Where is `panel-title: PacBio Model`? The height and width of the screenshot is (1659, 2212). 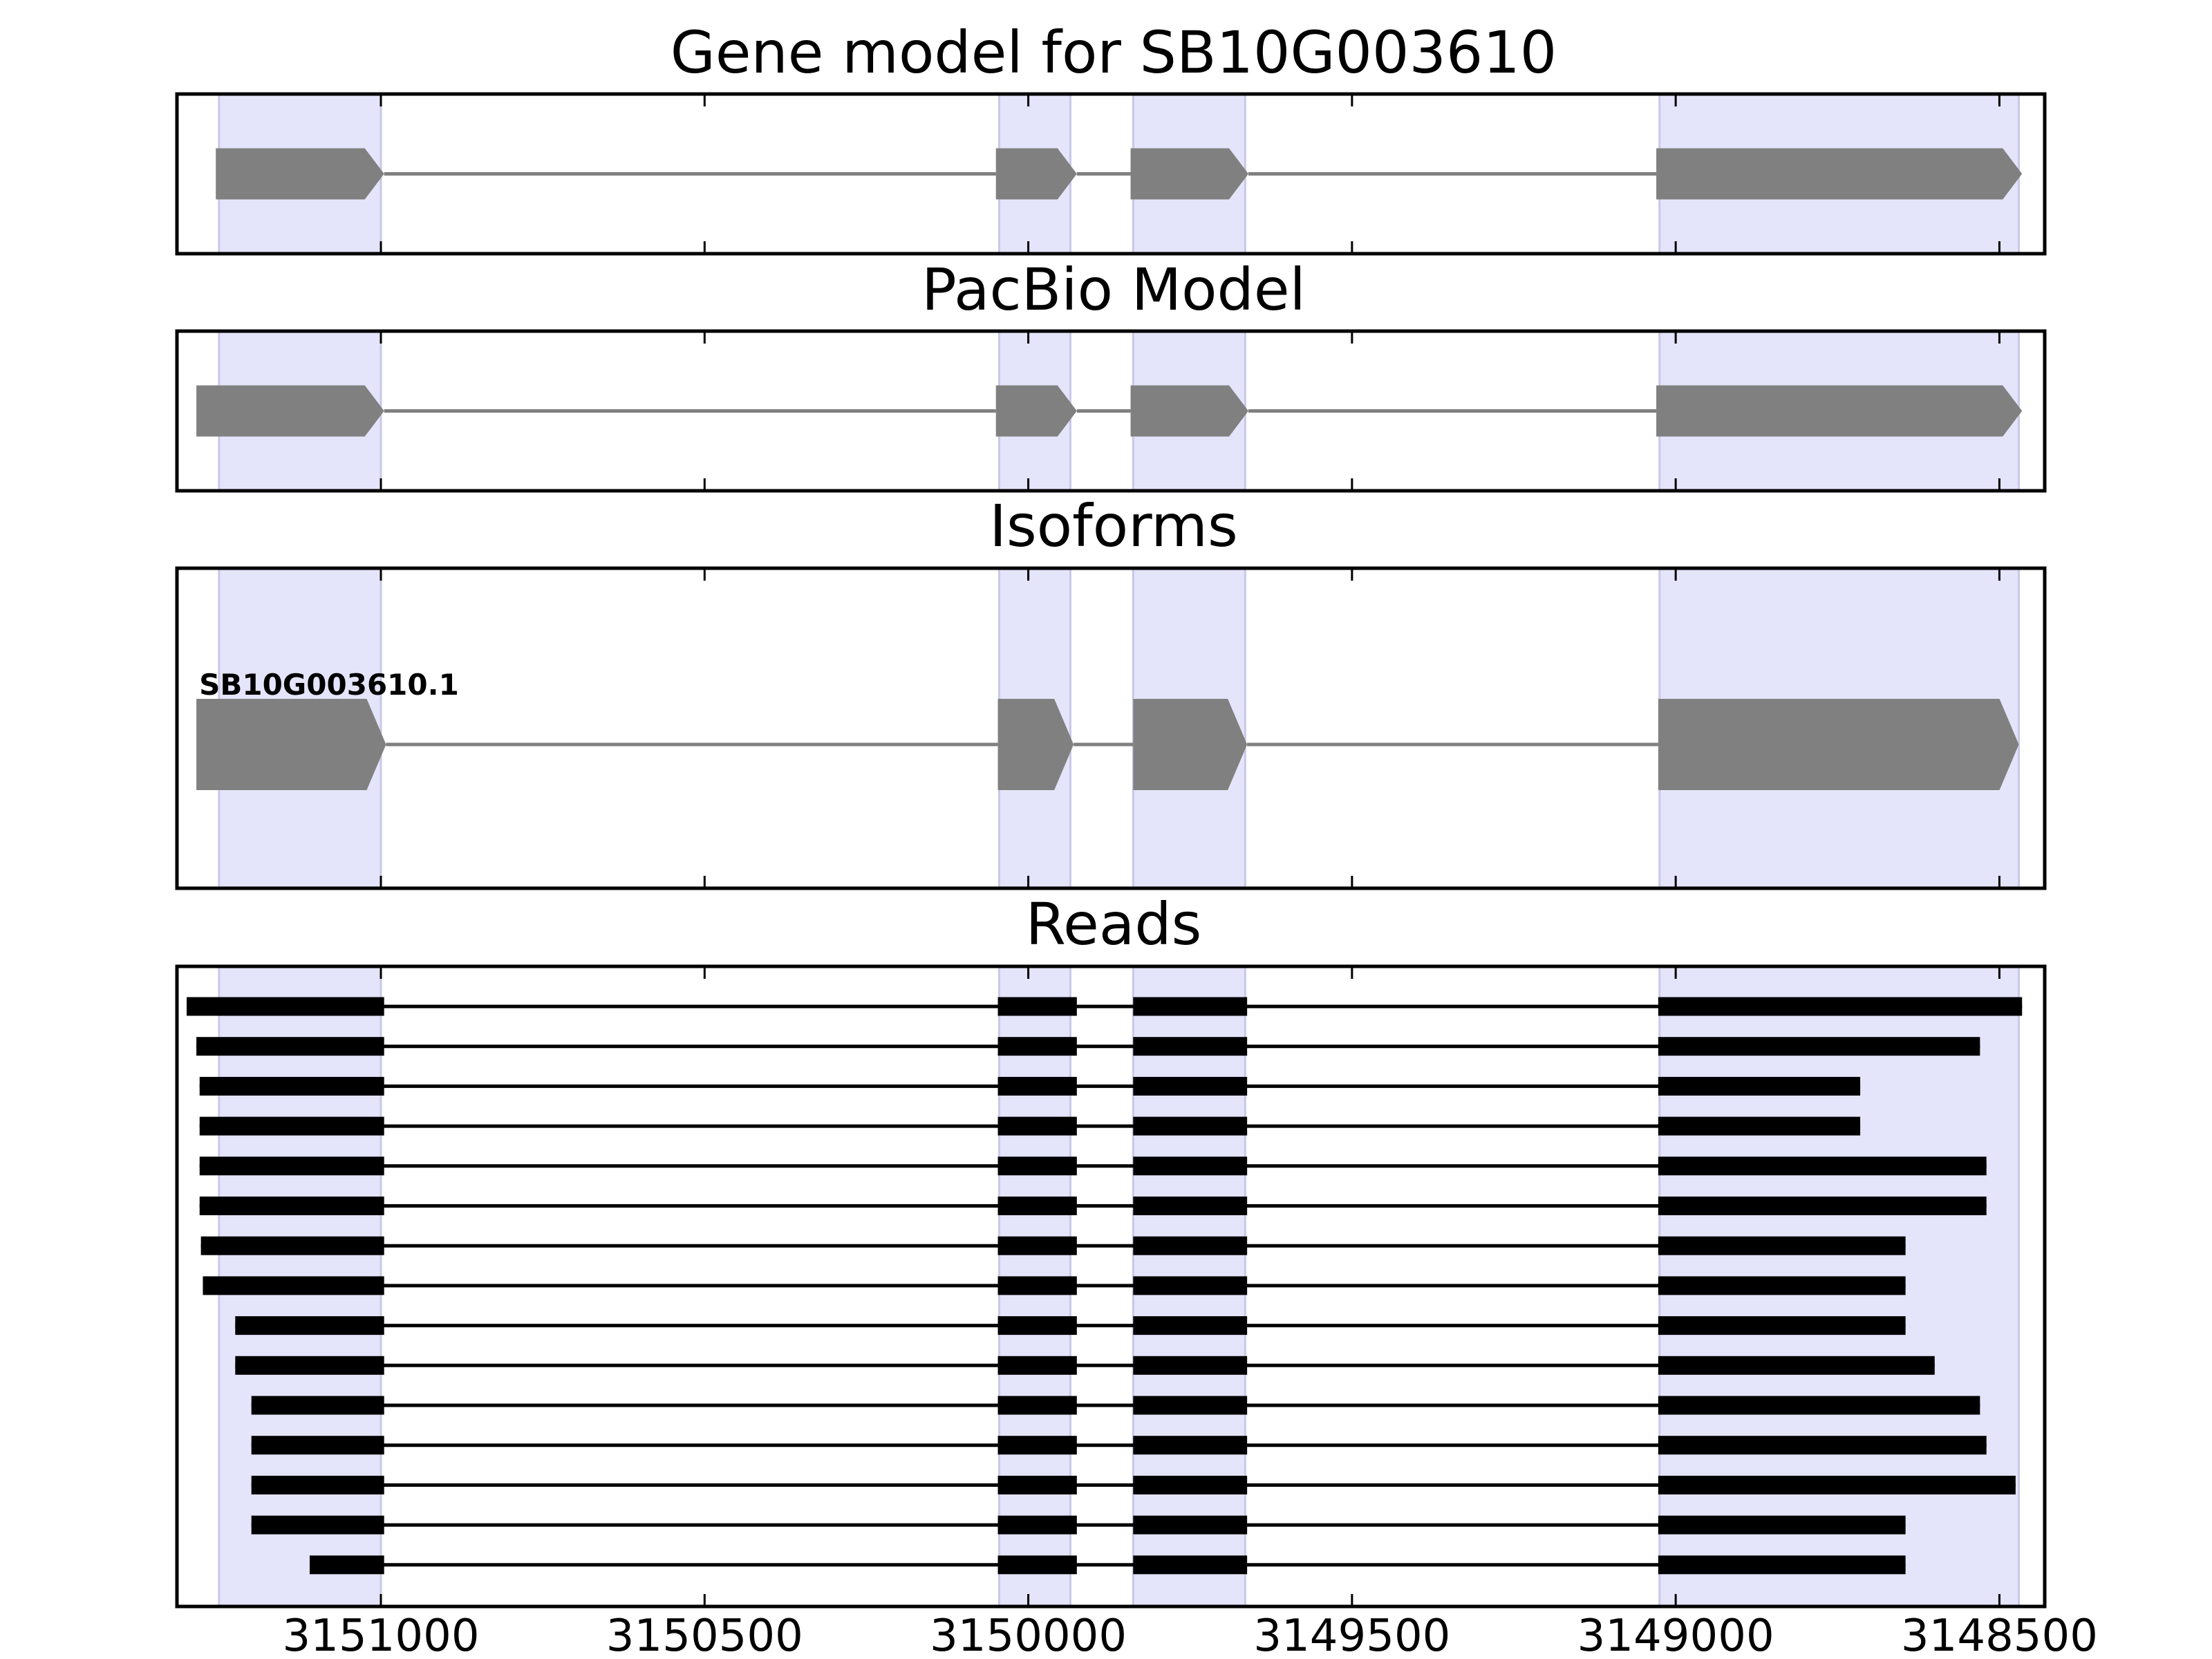
panel-title: PacBio Model is located at coordinates (1113, 290).